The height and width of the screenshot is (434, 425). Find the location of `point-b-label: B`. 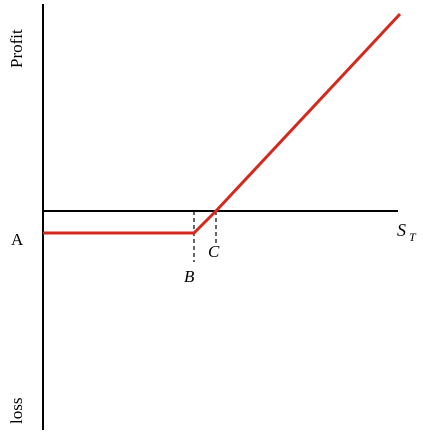

point-b-label: B is located at coordinates (189, 276).